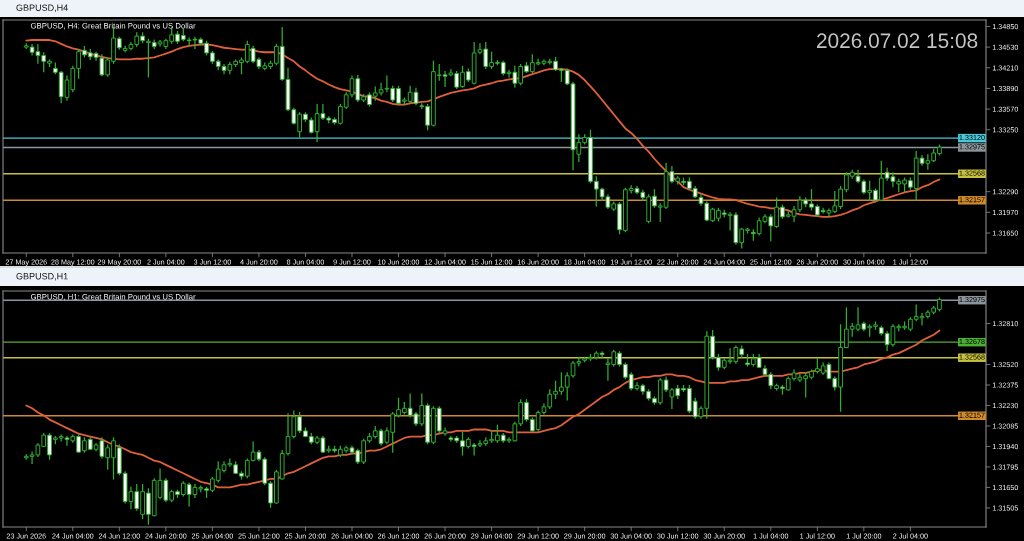 Image resolution: width=1024 pixels, height=541 pixels. Describe the element at coordinates (42, 8) in the screenshot. I see `chart-title: GBPUSD,H4` at that location.